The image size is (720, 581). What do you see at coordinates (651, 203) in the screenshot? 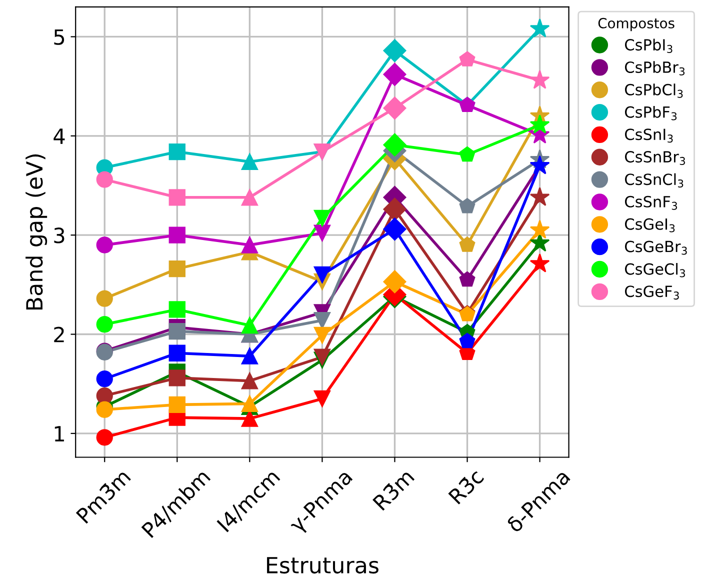
I see `legend-label: CsSnF$_{3}$` at bounding box center [651, 203].